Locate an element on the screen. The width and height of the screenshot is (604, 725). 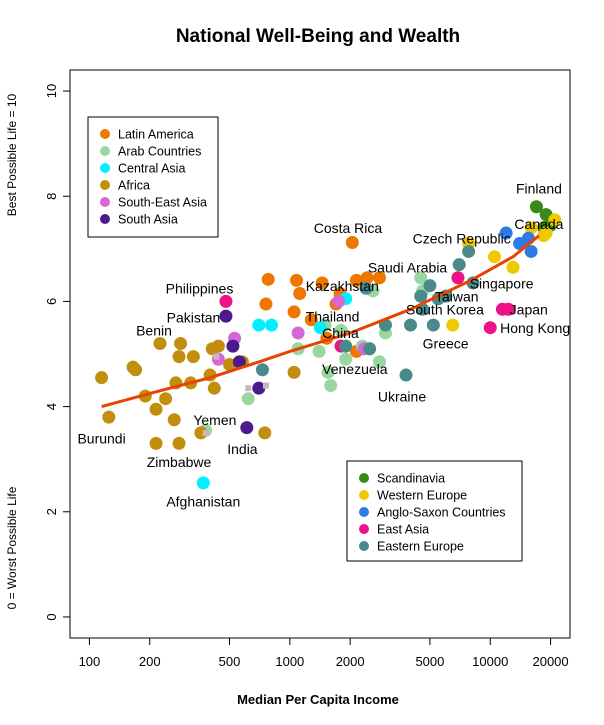
x-tick-label: 1000 is located at coordinates (289, 661).